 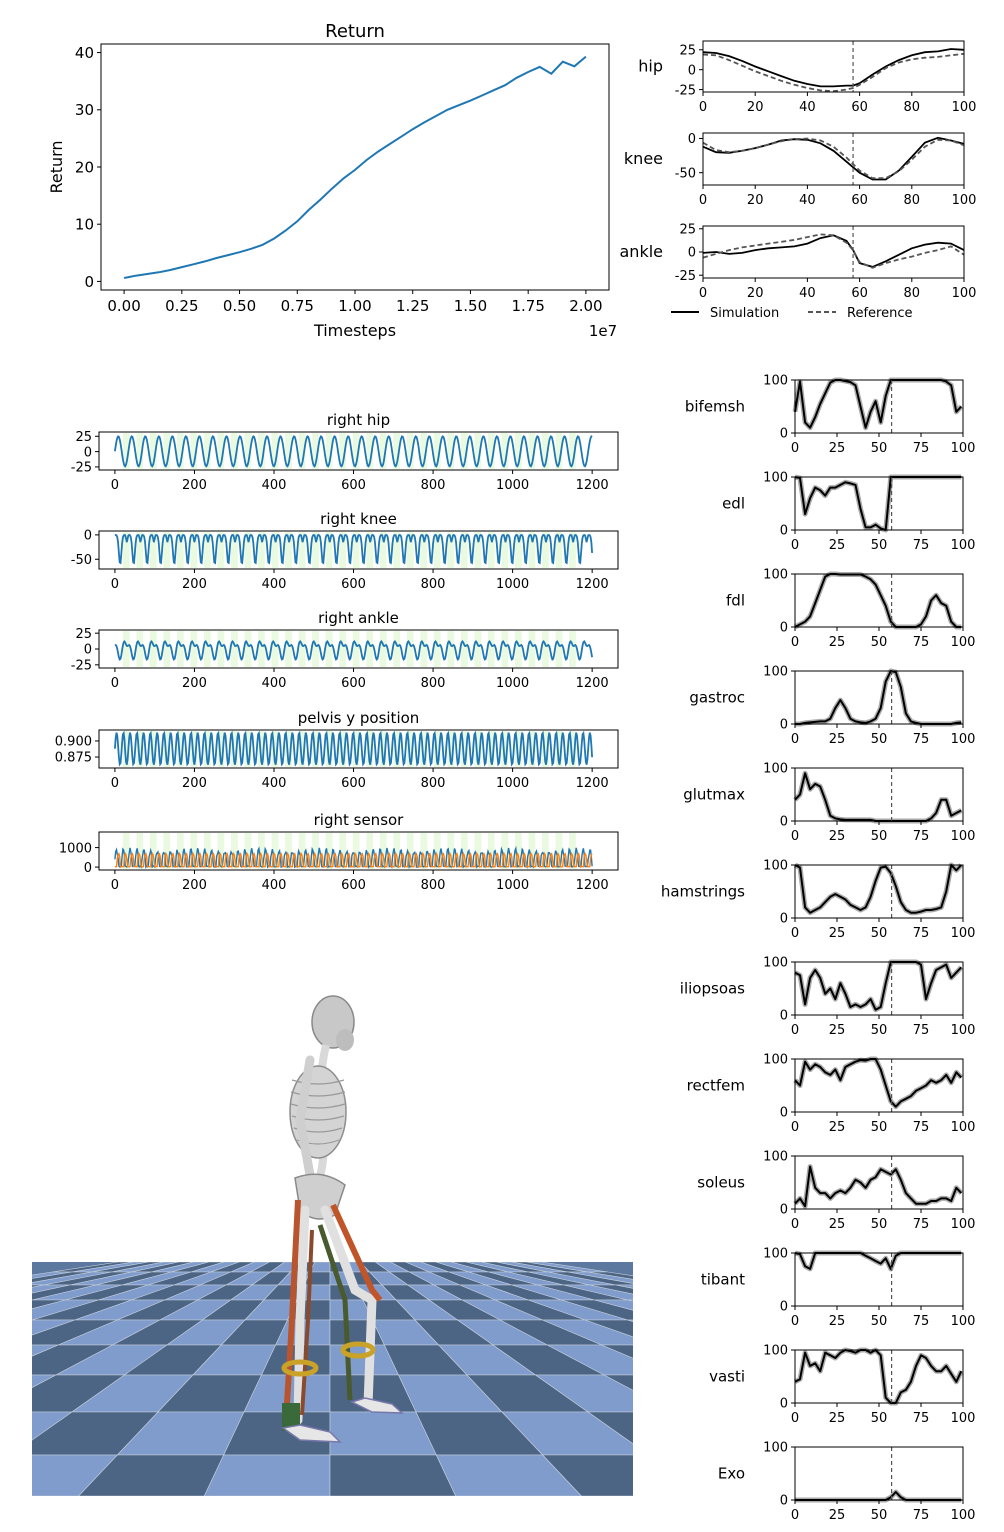 What do you see at coordinates (963, 836) in the screenshot?
I see `muscle-glutmax-xtick-label: 100` at bounding box center [963, 836].